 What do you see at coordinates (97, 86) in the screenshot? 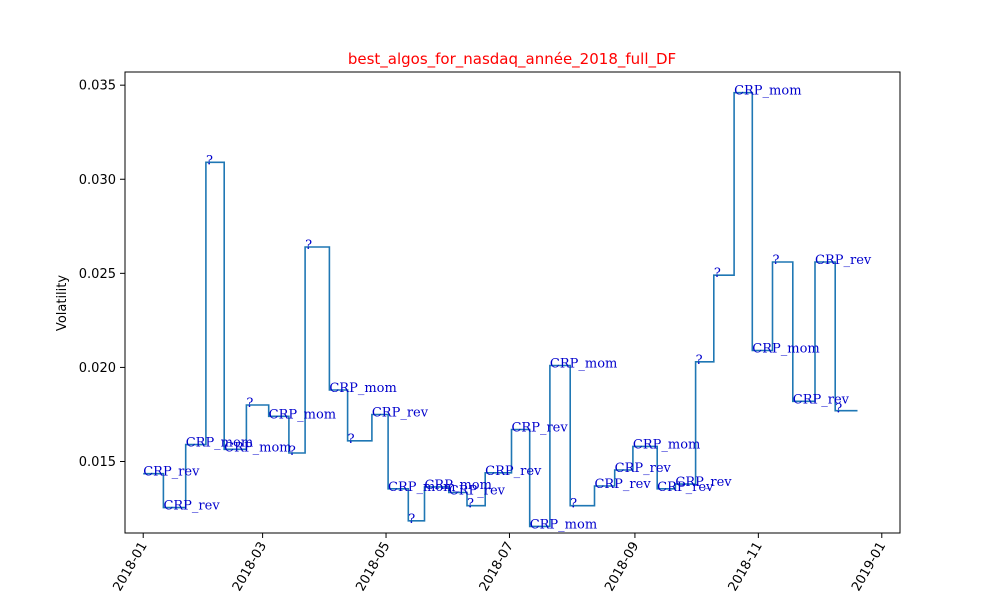
I see `y-tick-label: 0.035` at bounding box center [97, 86].